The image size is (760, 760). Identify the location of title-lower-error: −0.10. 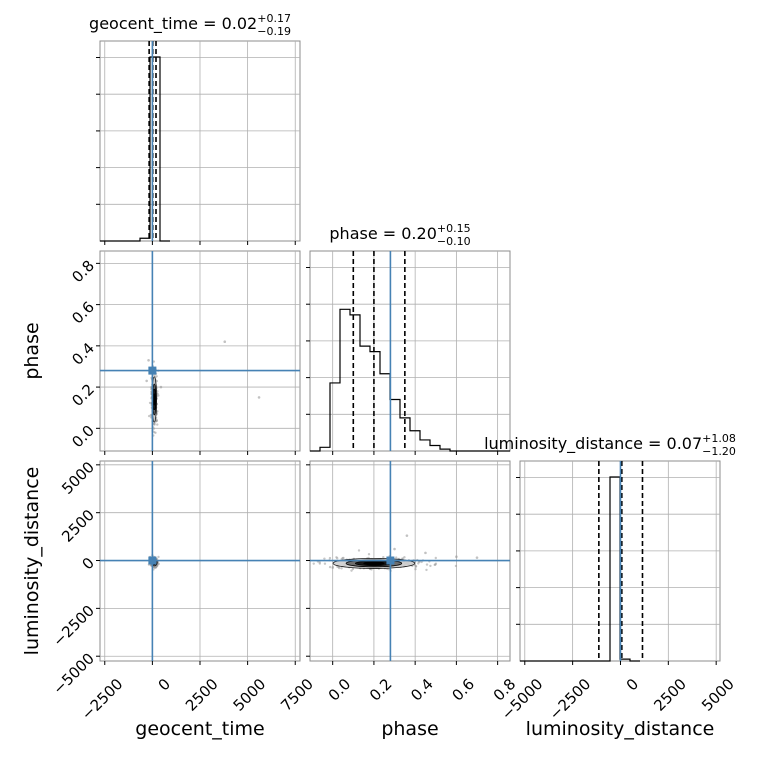
(454, 241).